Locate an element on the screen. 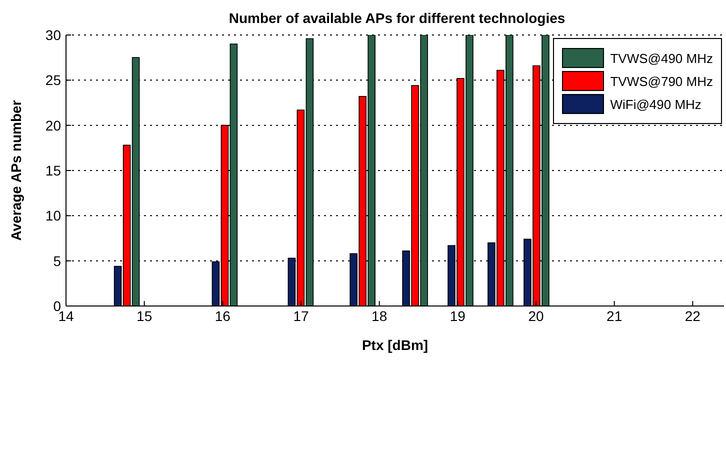  x-tick-label: 20 is located at coordinates (536, 316).